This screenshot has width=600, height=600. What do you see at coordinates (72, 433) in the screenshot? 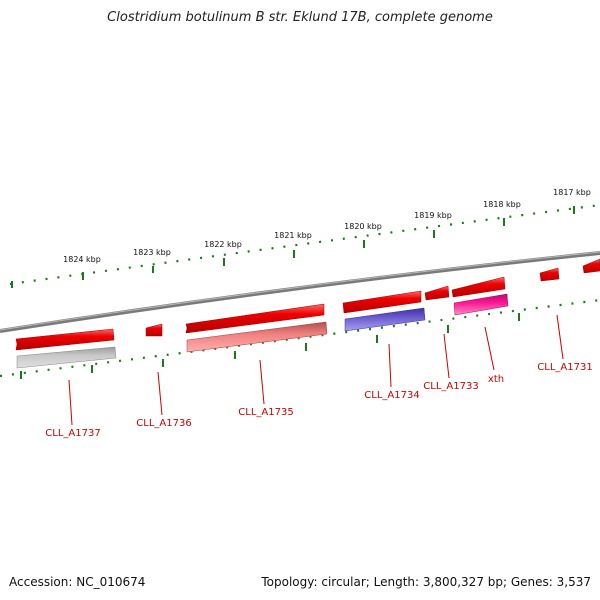
I see `gene-label-1737: CLL_A1737` at bounding box center [72, 433].